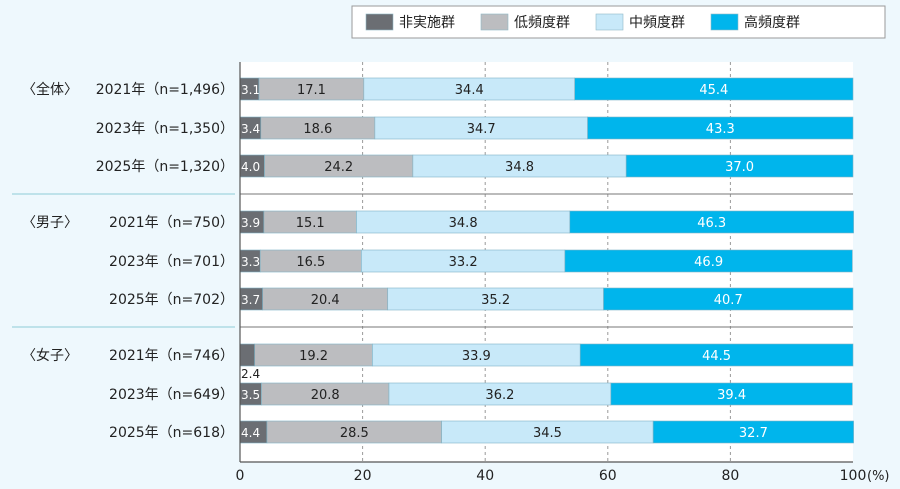 This screenshot has height=489, width=900. I want to click on group-label: 〈全体〉, so click(50, 89).